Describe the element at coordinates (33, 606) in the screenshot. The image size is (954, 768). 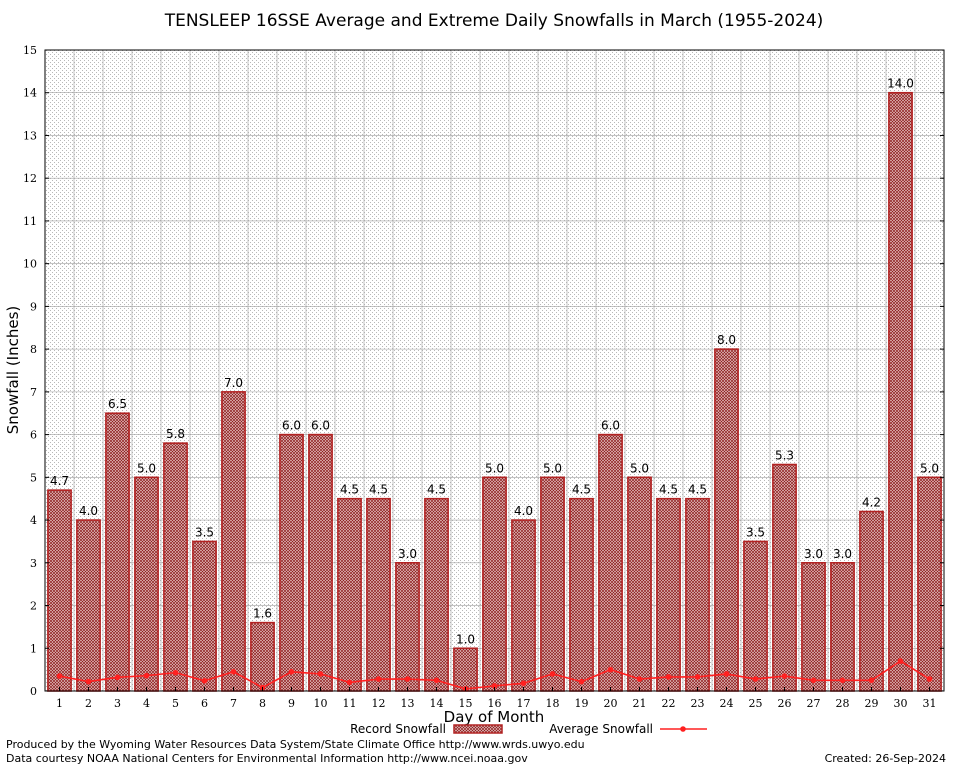
I see `y-tick-label: 2` at that location.